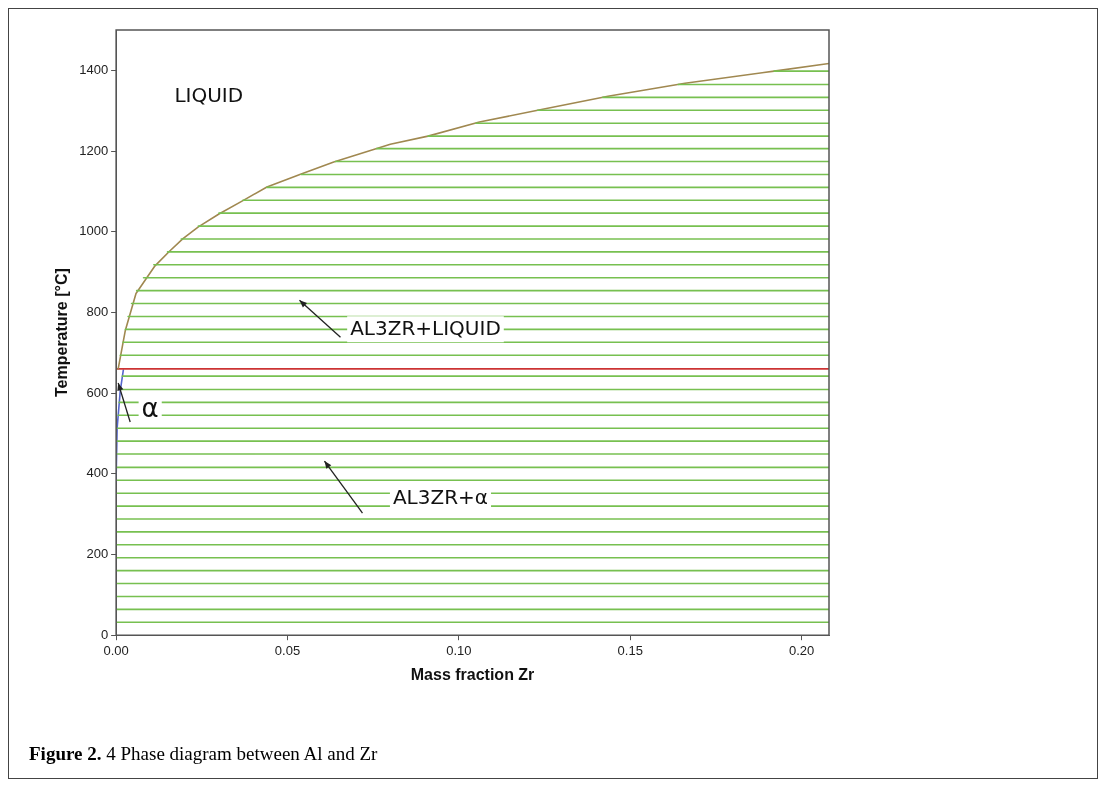 Image resolution: width=1106 pixels, height=789 pixels. I want to click on annotation: AL3ZR+α, so click(440, 497).